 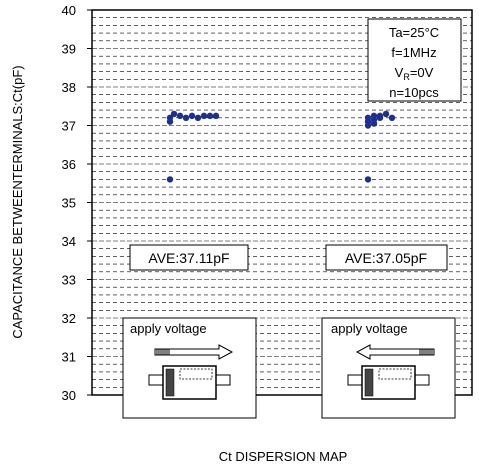 I want to click on y-tick-label: 37, so click(x=69, y=126).